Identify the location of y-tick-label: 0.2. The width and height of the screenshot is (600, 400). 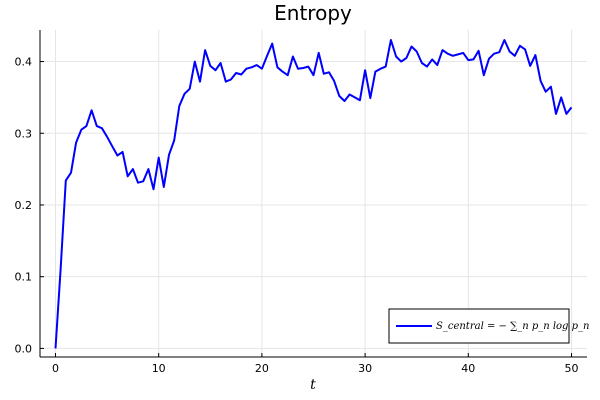
(24, 205).